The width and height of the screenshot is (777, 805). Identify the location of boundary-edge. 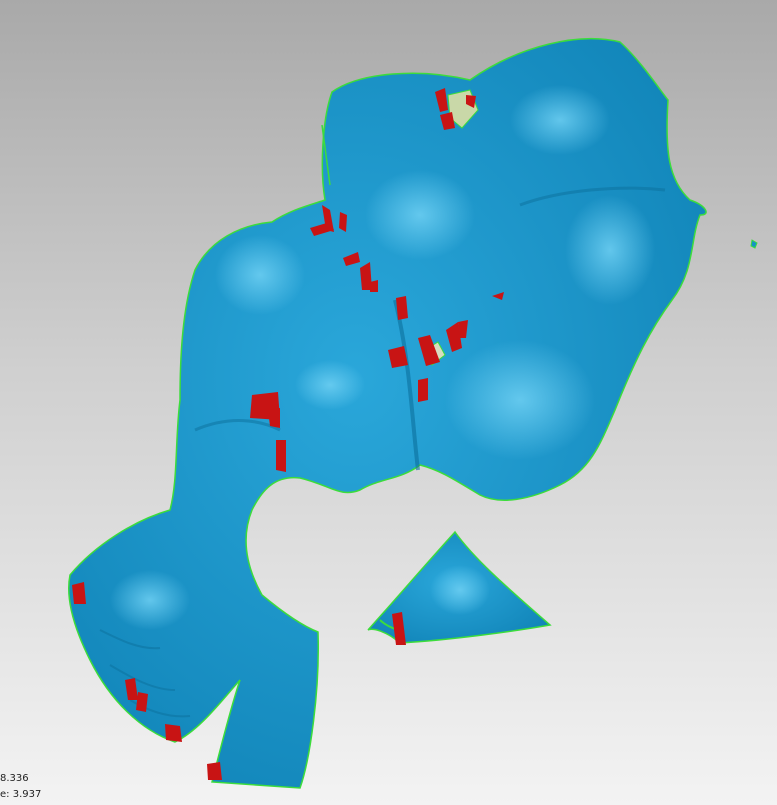
(326, 155).